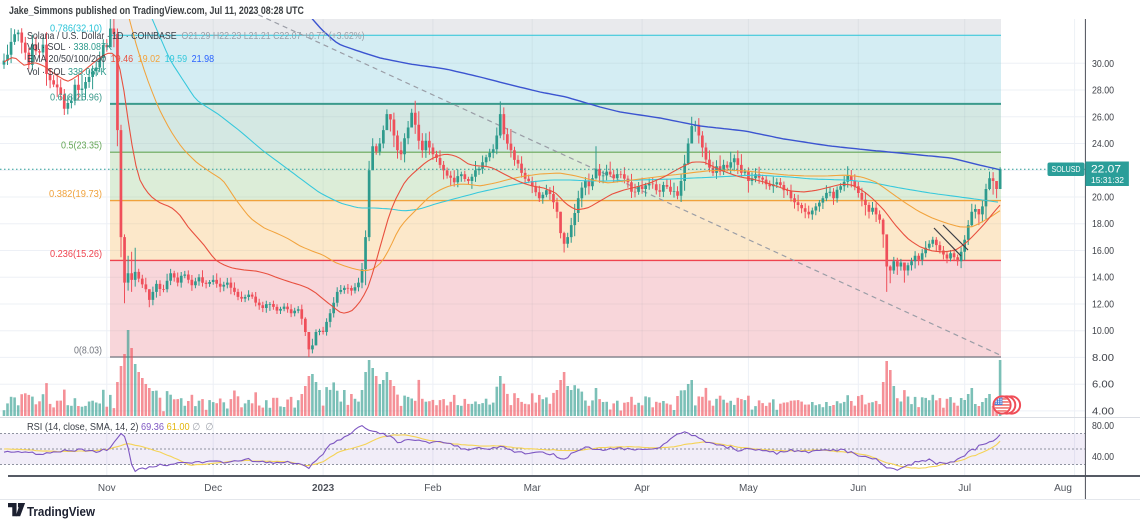  What do you see at coordinates (1103, 64) in the screenshot?
I see `svg-text: 30.00` at bounding box center [1103, 64].